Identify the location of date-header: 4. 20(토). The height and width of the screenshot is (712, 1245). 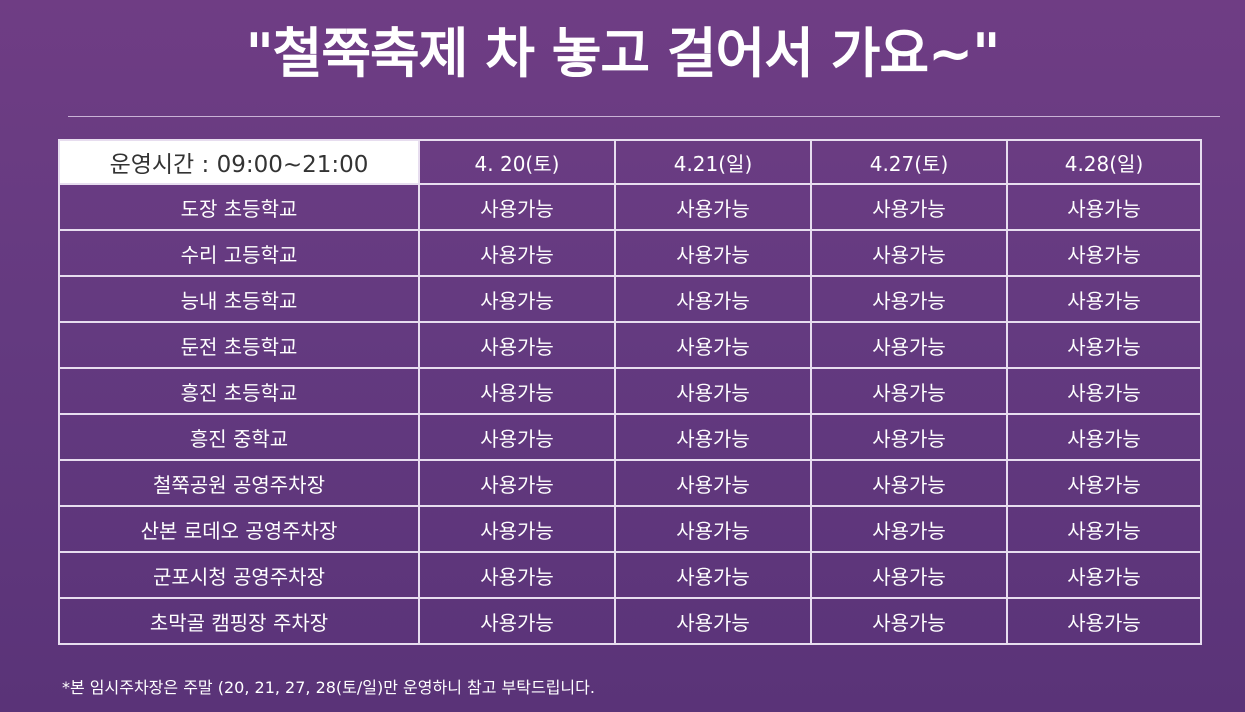
(517, 162).